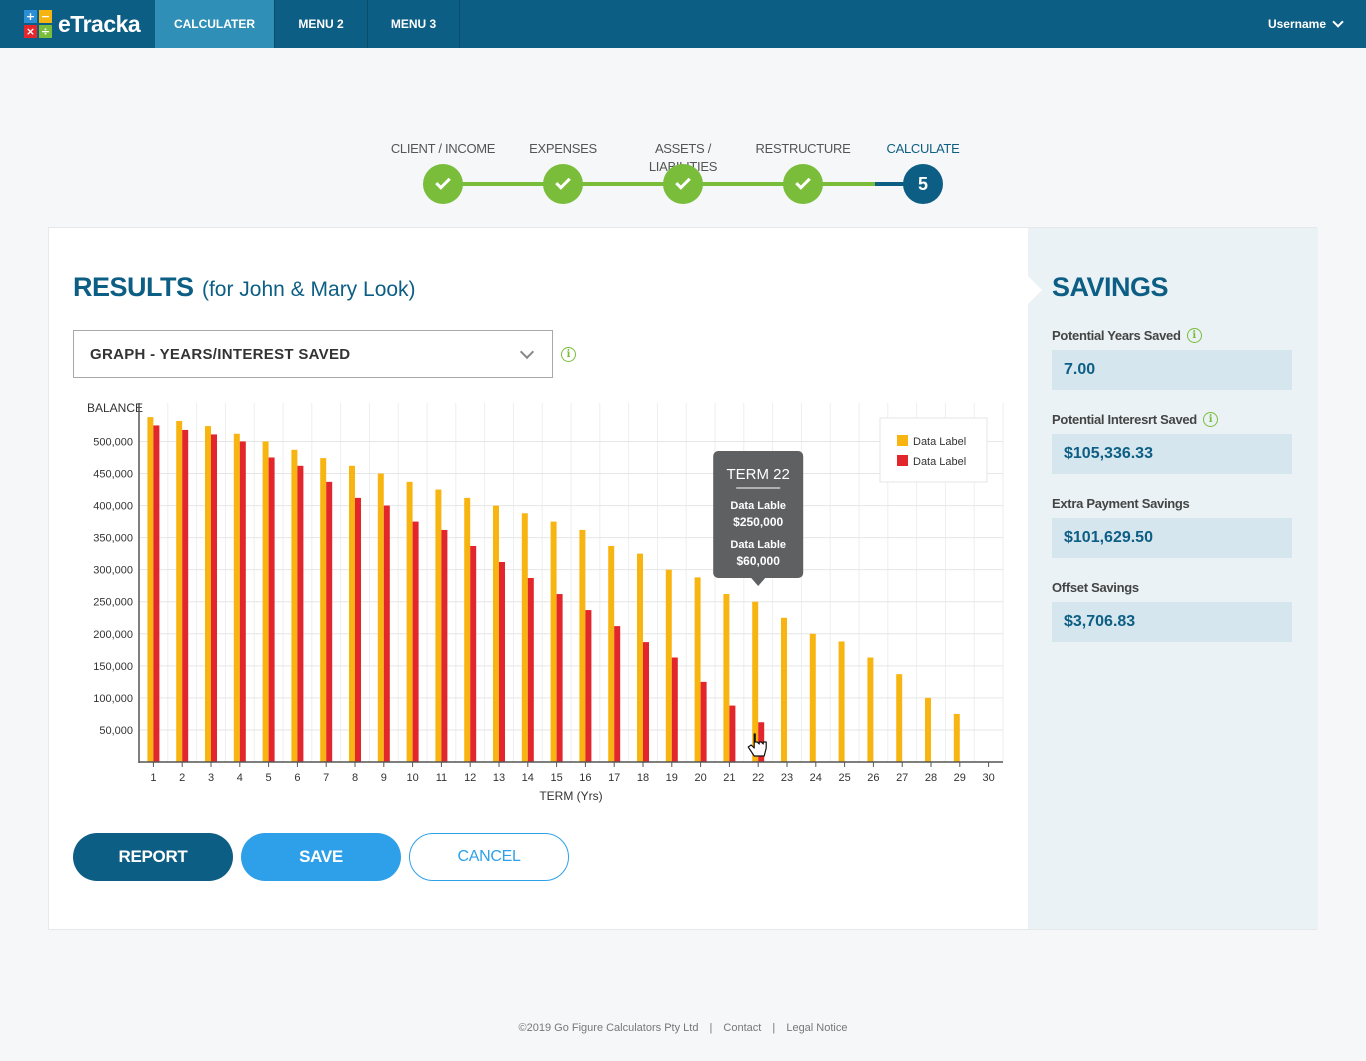 This screenshot has width=1366, height=1061. What do you see at coordinates (297, 778) in the screenshot?
I see `x-tick-label: 6` at bounding box center [297, 778].